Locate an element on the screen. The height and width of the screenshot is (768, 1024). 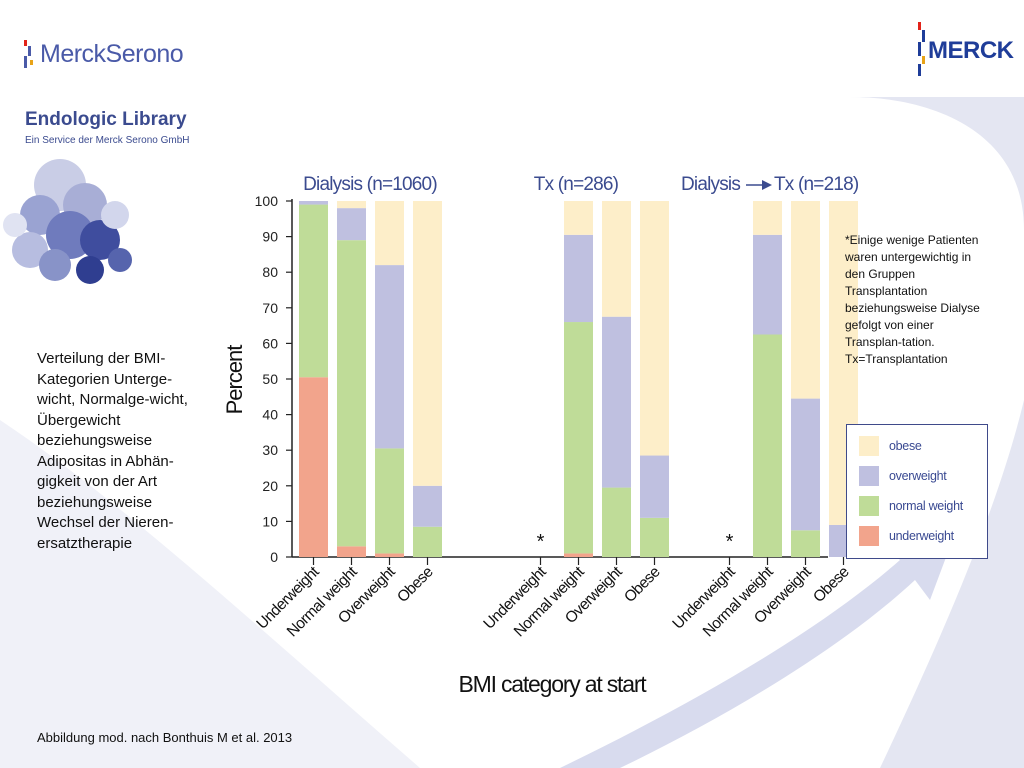
y-tick-label: 0 is located at coordinates (274, 557).